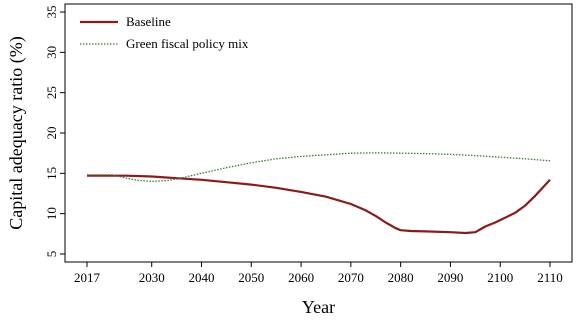 This screenshot has width=582, height=320. I want to click on x-tick-label: 2080, so click(401, 277).